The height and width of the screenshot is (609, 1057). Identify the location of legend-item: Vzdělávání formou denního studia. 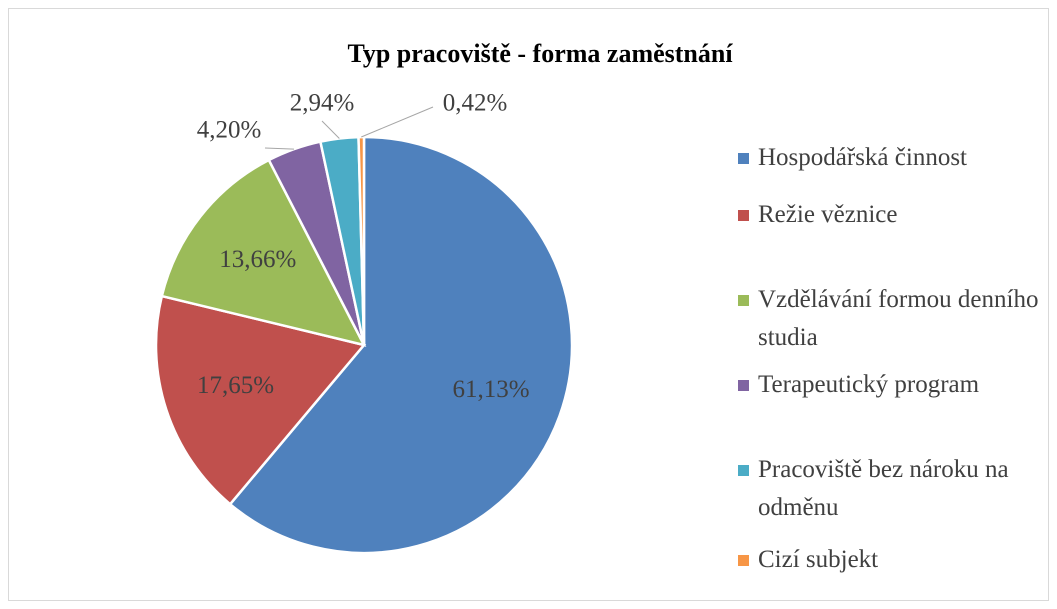
(890, 319).